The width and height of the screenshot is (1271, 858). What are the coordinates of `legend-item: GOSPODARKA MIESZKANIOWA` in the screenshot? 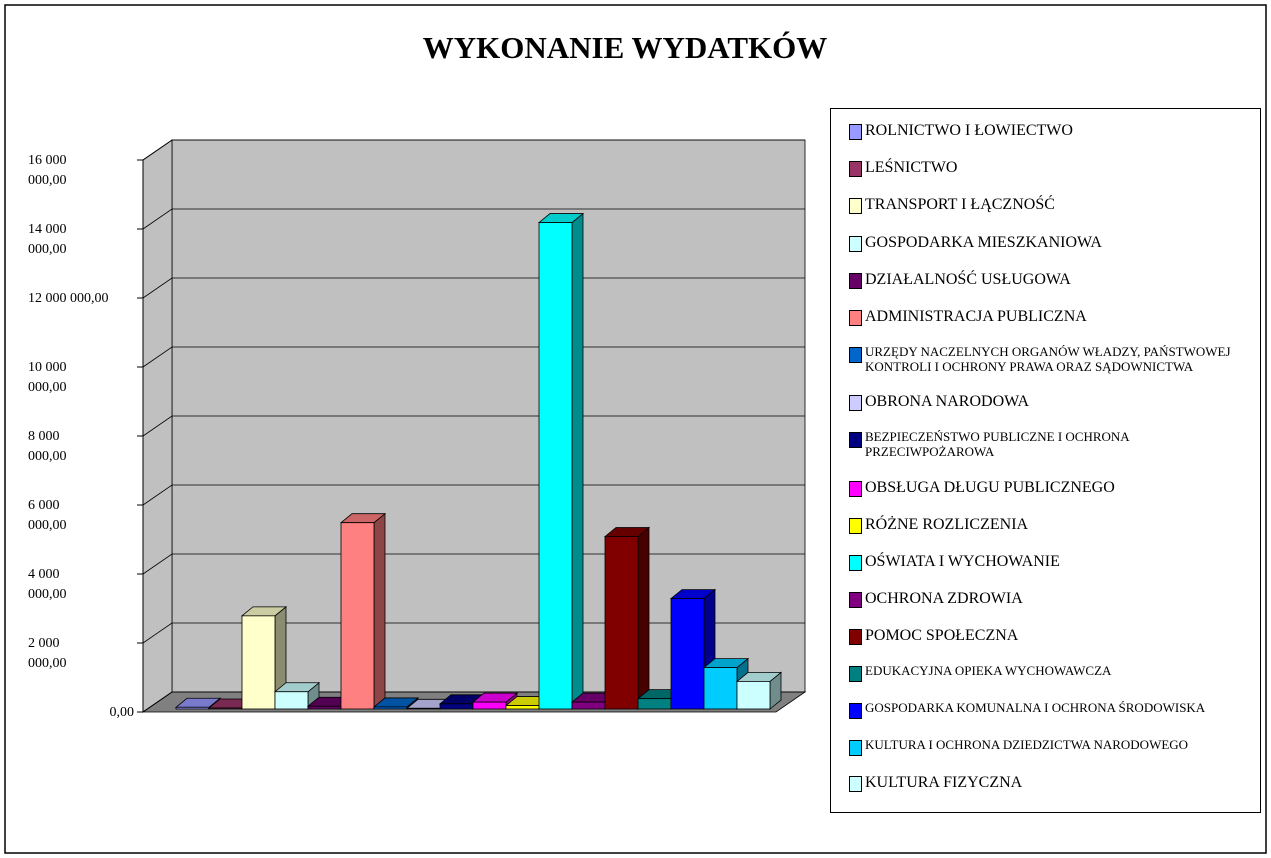 It's located at (1050, 243).